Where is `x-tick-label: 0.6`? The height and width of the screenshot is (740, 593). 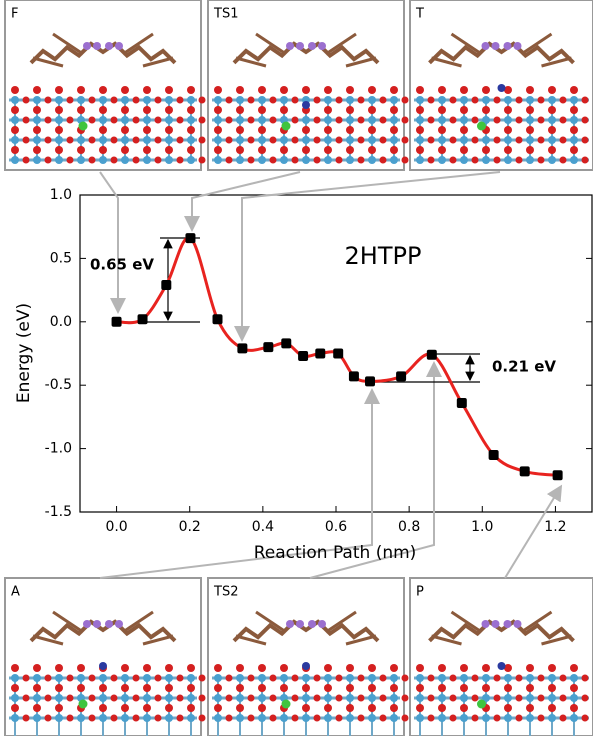 x-tick-label: 0.6 is located at coordinates (336, 527).